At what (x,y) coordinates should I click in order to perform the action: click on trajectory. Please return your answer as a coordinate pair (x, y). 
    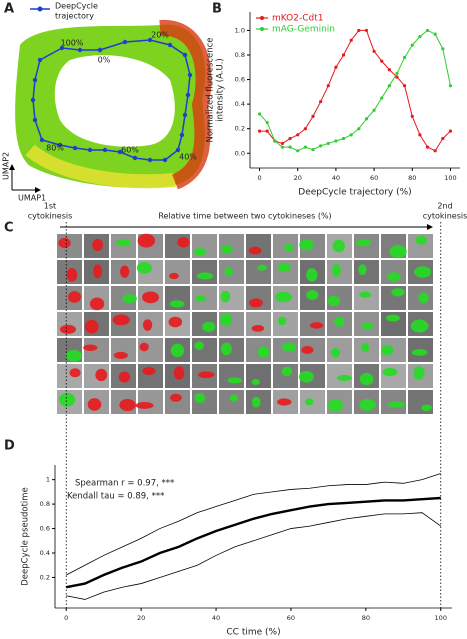
    Looking at the image, I should click on (111, 100).